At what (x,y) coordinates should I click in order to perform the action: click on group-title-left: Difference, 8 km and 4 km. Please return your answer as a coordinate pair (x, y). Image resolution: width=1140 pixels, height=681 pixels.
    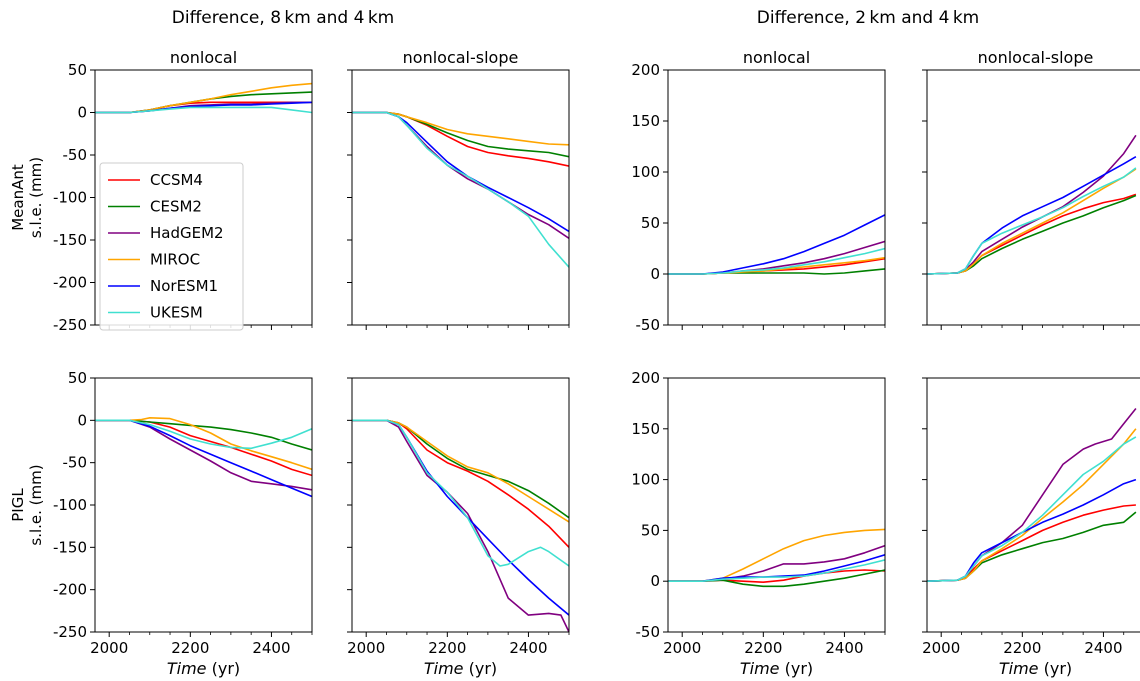
    Looking at the image, I should click on (283, 18).